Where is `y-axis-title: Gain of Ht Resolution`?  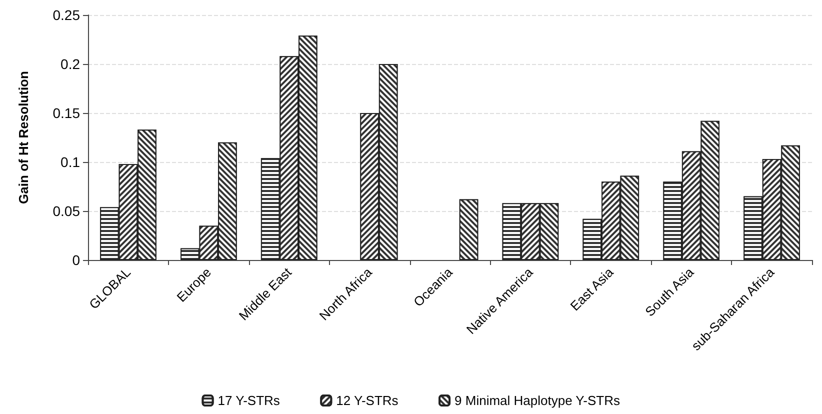 y-axis-title: Gain of Ht Resolution is located at coordinates (23, 137).